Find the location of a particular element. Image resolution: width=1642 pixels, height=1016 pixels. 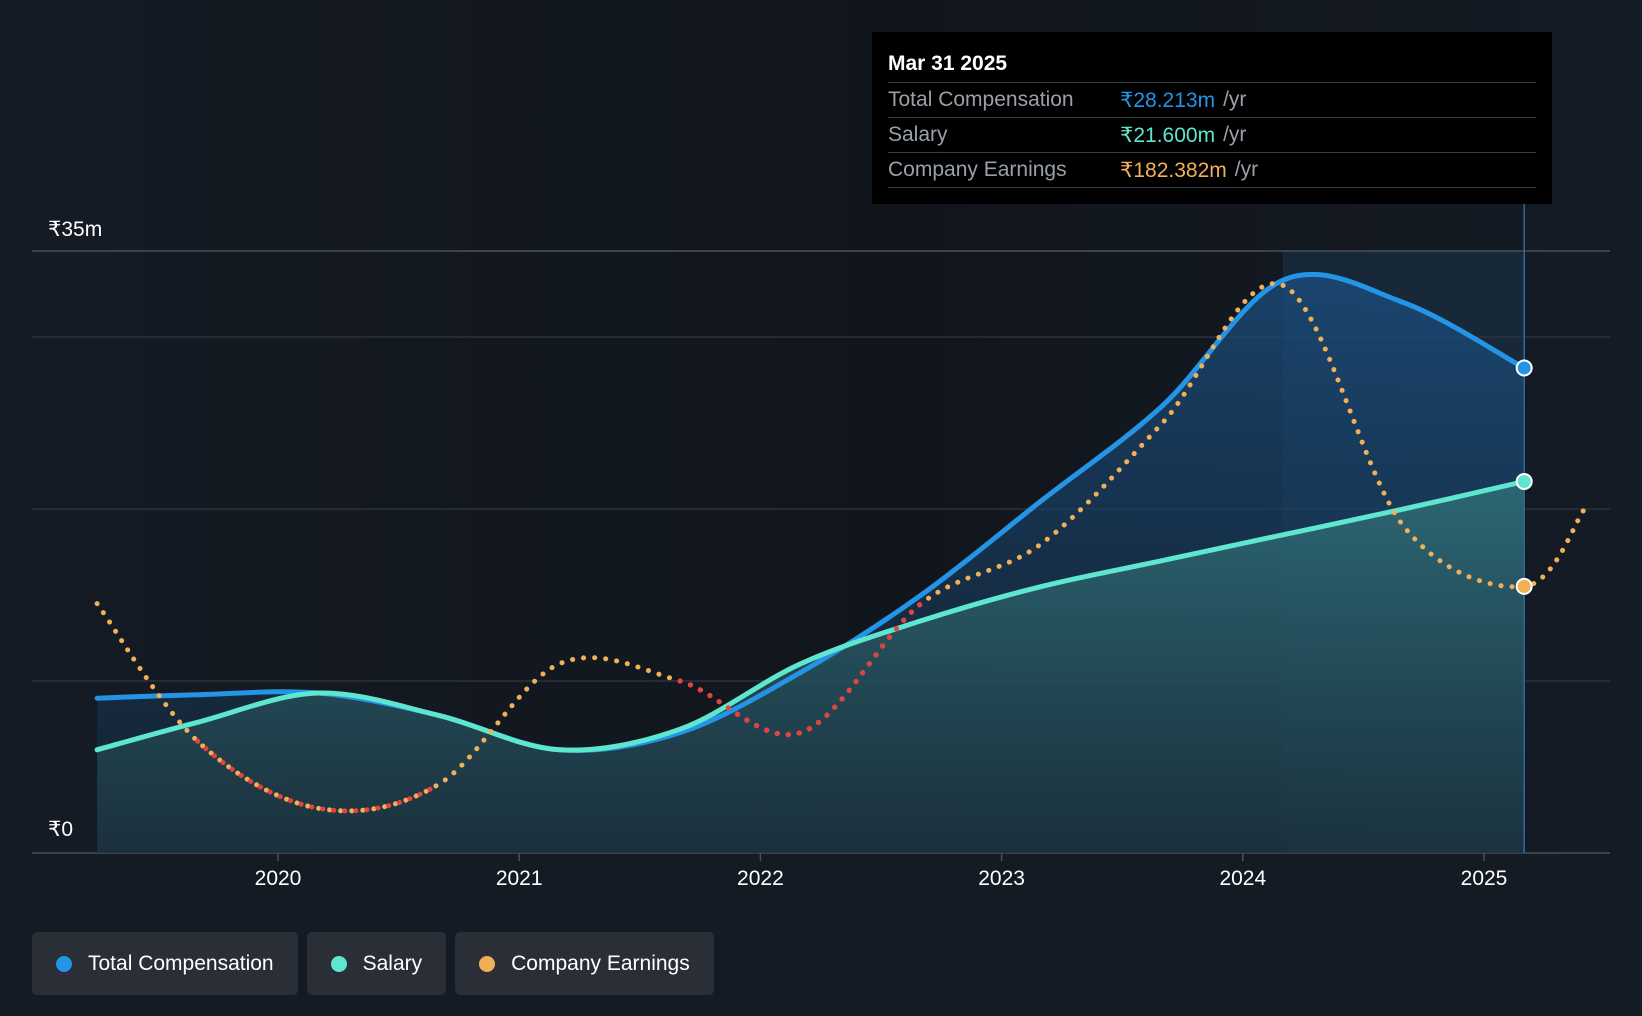

tooltip-row-company-earnings: Company Earnings ₹182.382m /yr is located at coordinates (1212, 170).